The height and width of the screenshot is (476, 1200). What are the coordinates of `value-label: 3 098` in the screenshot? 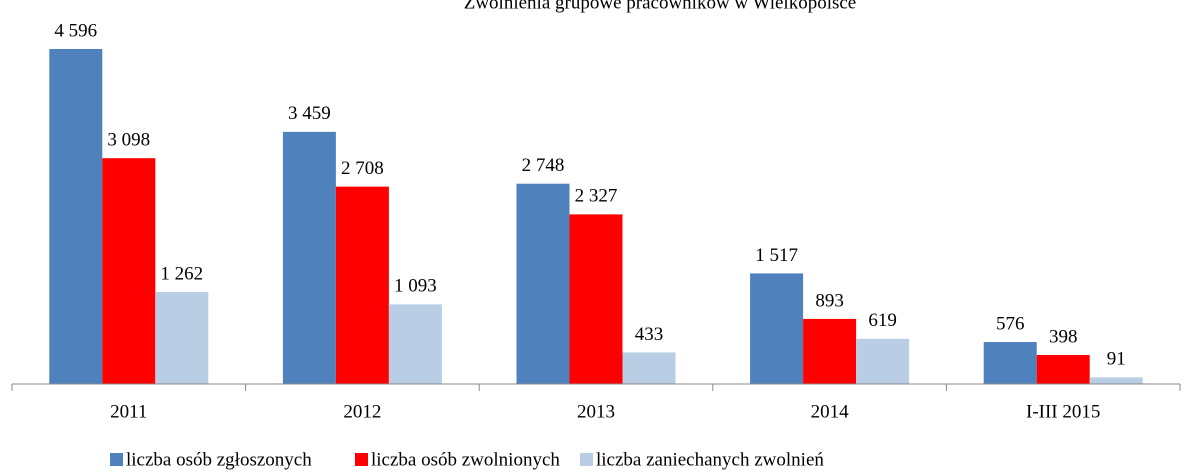 It's located at (128, 140).